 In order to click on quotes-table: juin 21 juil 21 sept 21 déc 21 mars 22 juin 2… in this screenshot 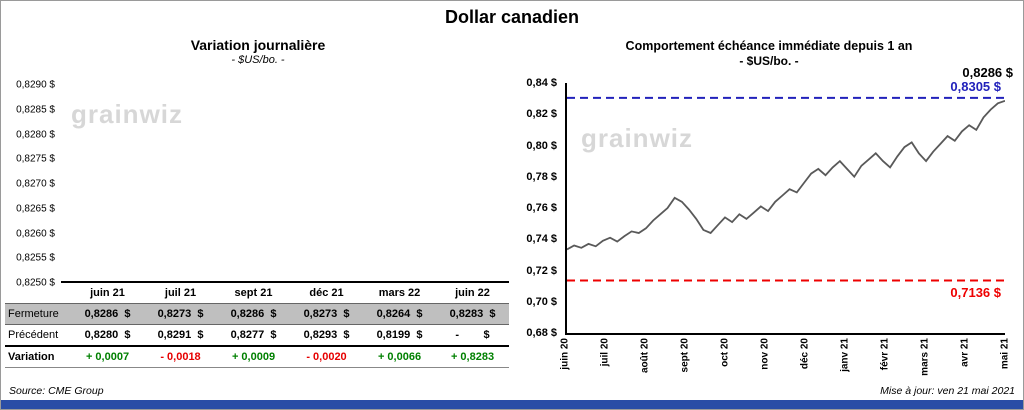, I will do `click(257, 325)`.